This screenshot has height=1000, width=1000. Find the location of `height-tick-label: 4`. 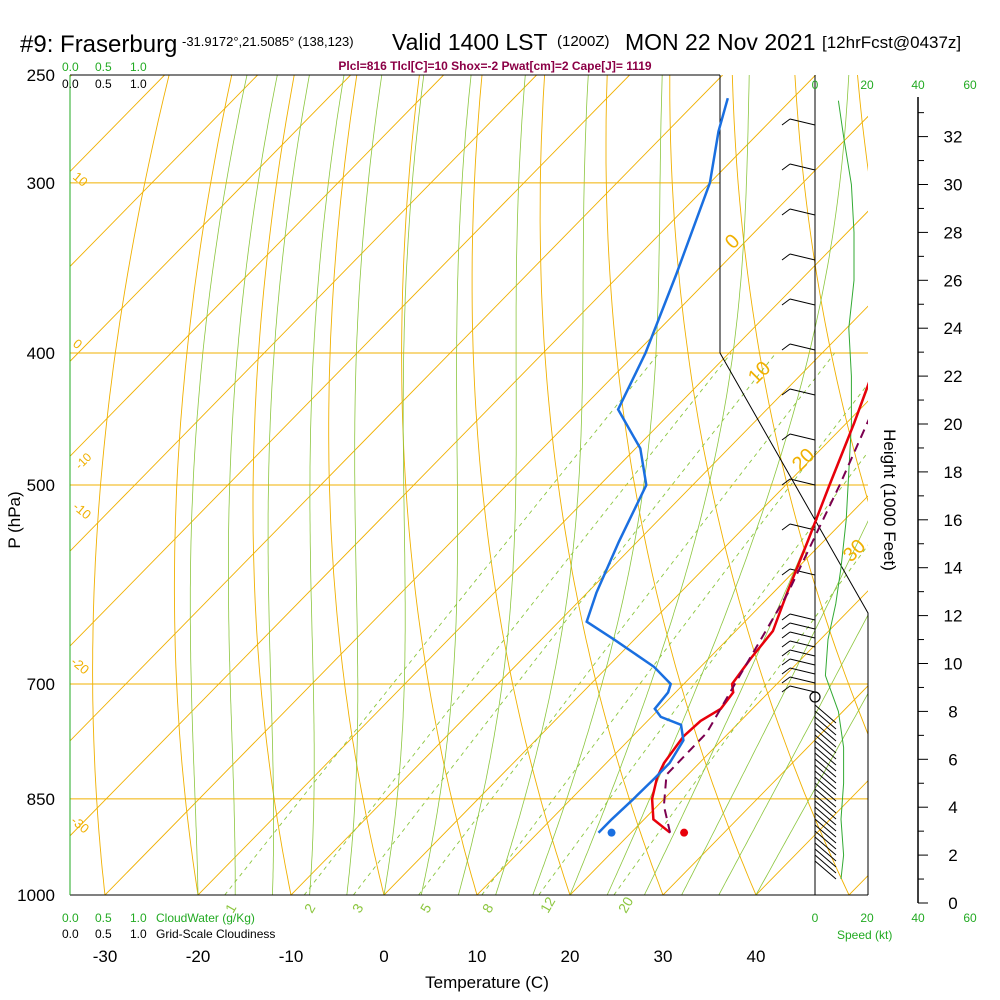

height-tick-label: 4 is located at coordinates (952, 807).